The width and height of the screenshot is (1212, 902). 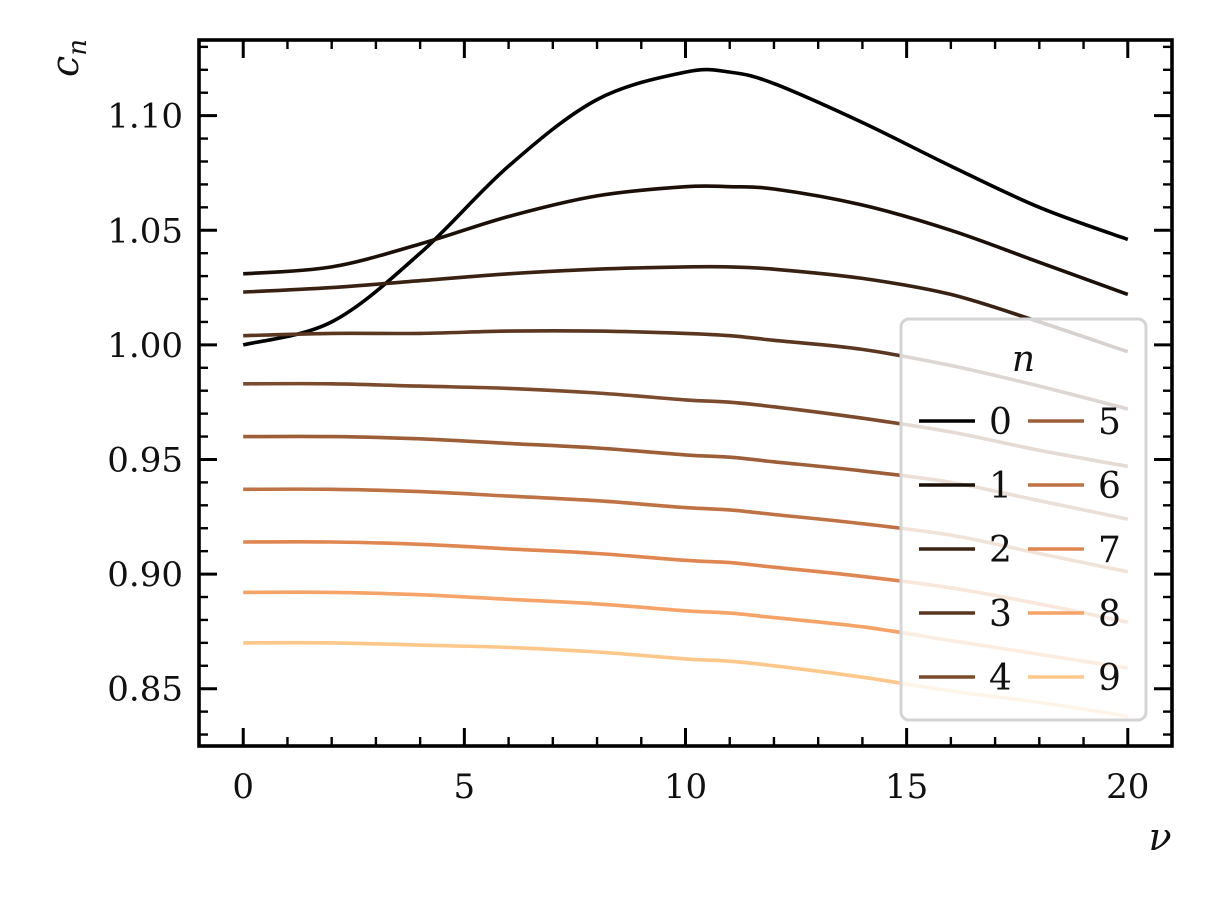 What do you see at coordinates (1000, 486) in the screenshot?
I see `legend-label-n1: 1` at bounding box center [1000, 486].